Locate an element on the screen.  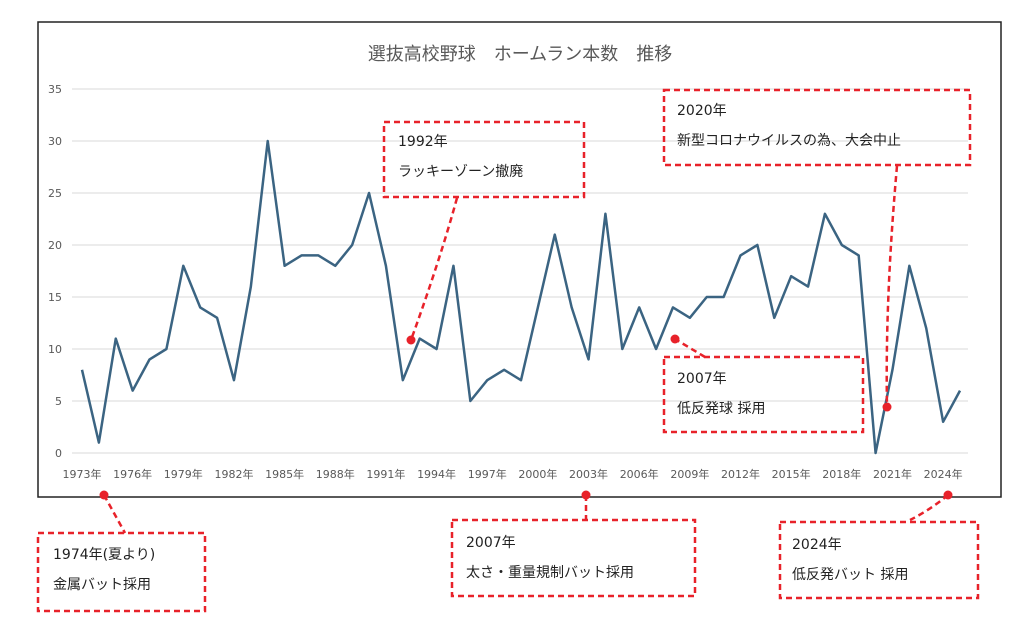
x-tick-label: 2018年 is located at coordinates (841, 474).